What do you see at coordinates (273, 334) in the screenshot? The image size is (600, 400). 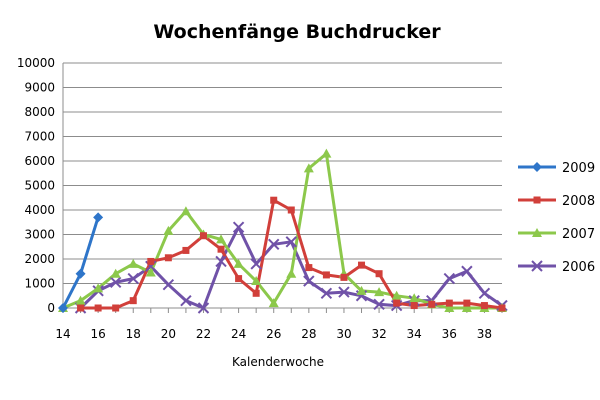 I see `x-tick-label: 26` at bounding box center [273, 334].